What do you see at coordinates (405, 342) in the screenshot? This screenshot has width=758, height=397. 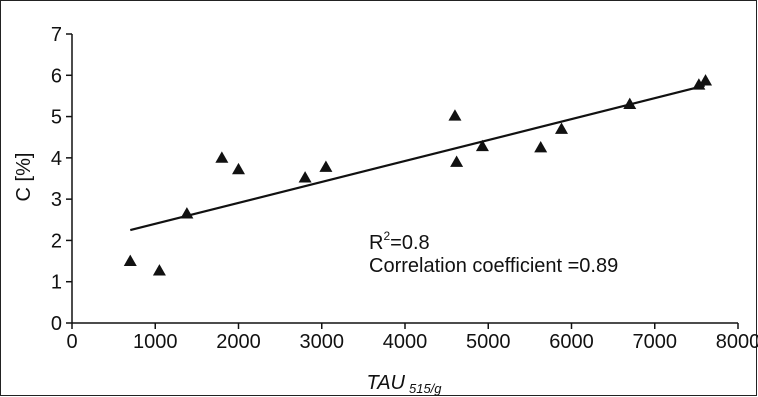 I see `x-tick-label: 4000` at bounding box center [405, 342].